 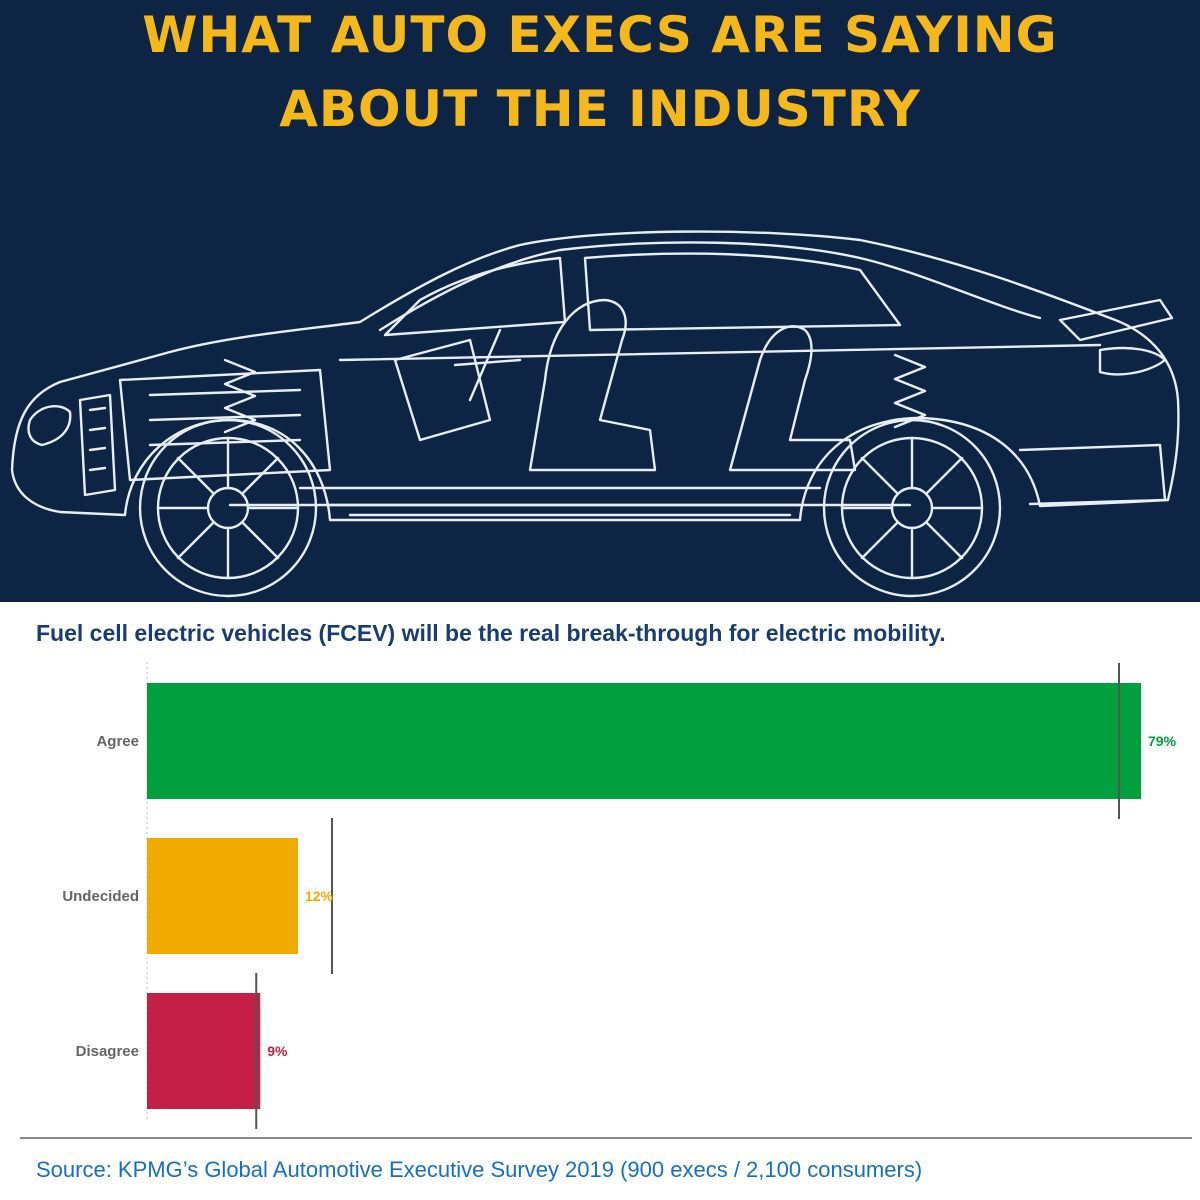 I want to click on car-headlight, so click(x=49, y=425).